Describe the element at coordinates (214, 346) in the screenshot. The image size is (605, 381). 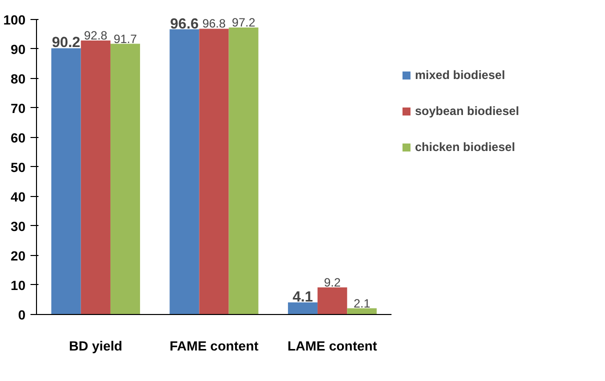
I see `x-tick-label: FAME content` at that location.